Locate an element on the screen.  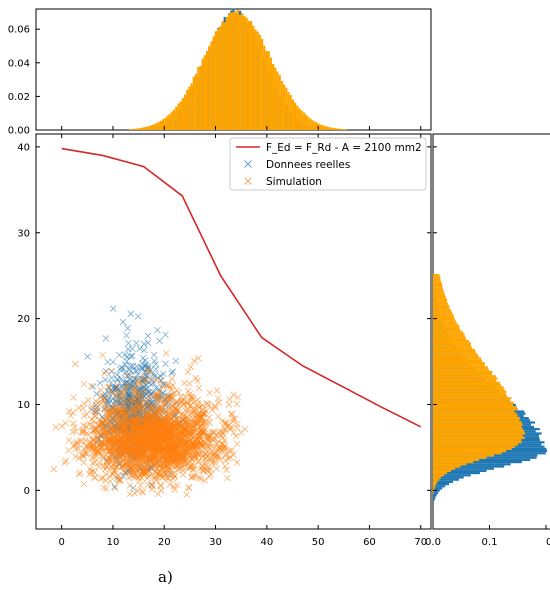
top-histogram-bars is located at coordinates (238, 69).